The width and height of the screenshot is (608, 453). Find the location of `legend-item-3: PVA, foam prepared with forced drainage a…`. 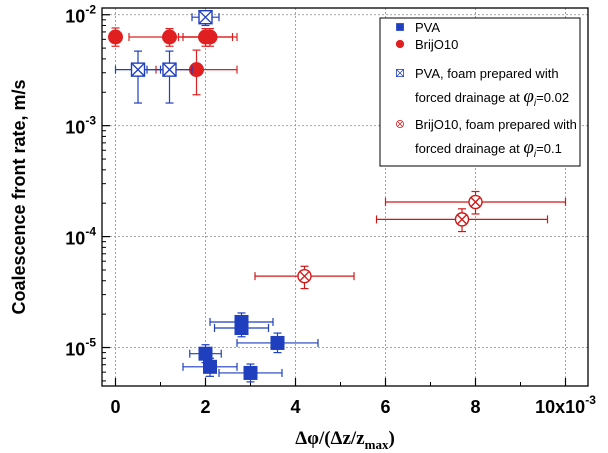

legend-item-3: PVA, foam prepared with forced drainage a… is located at coordinates (482, 87).